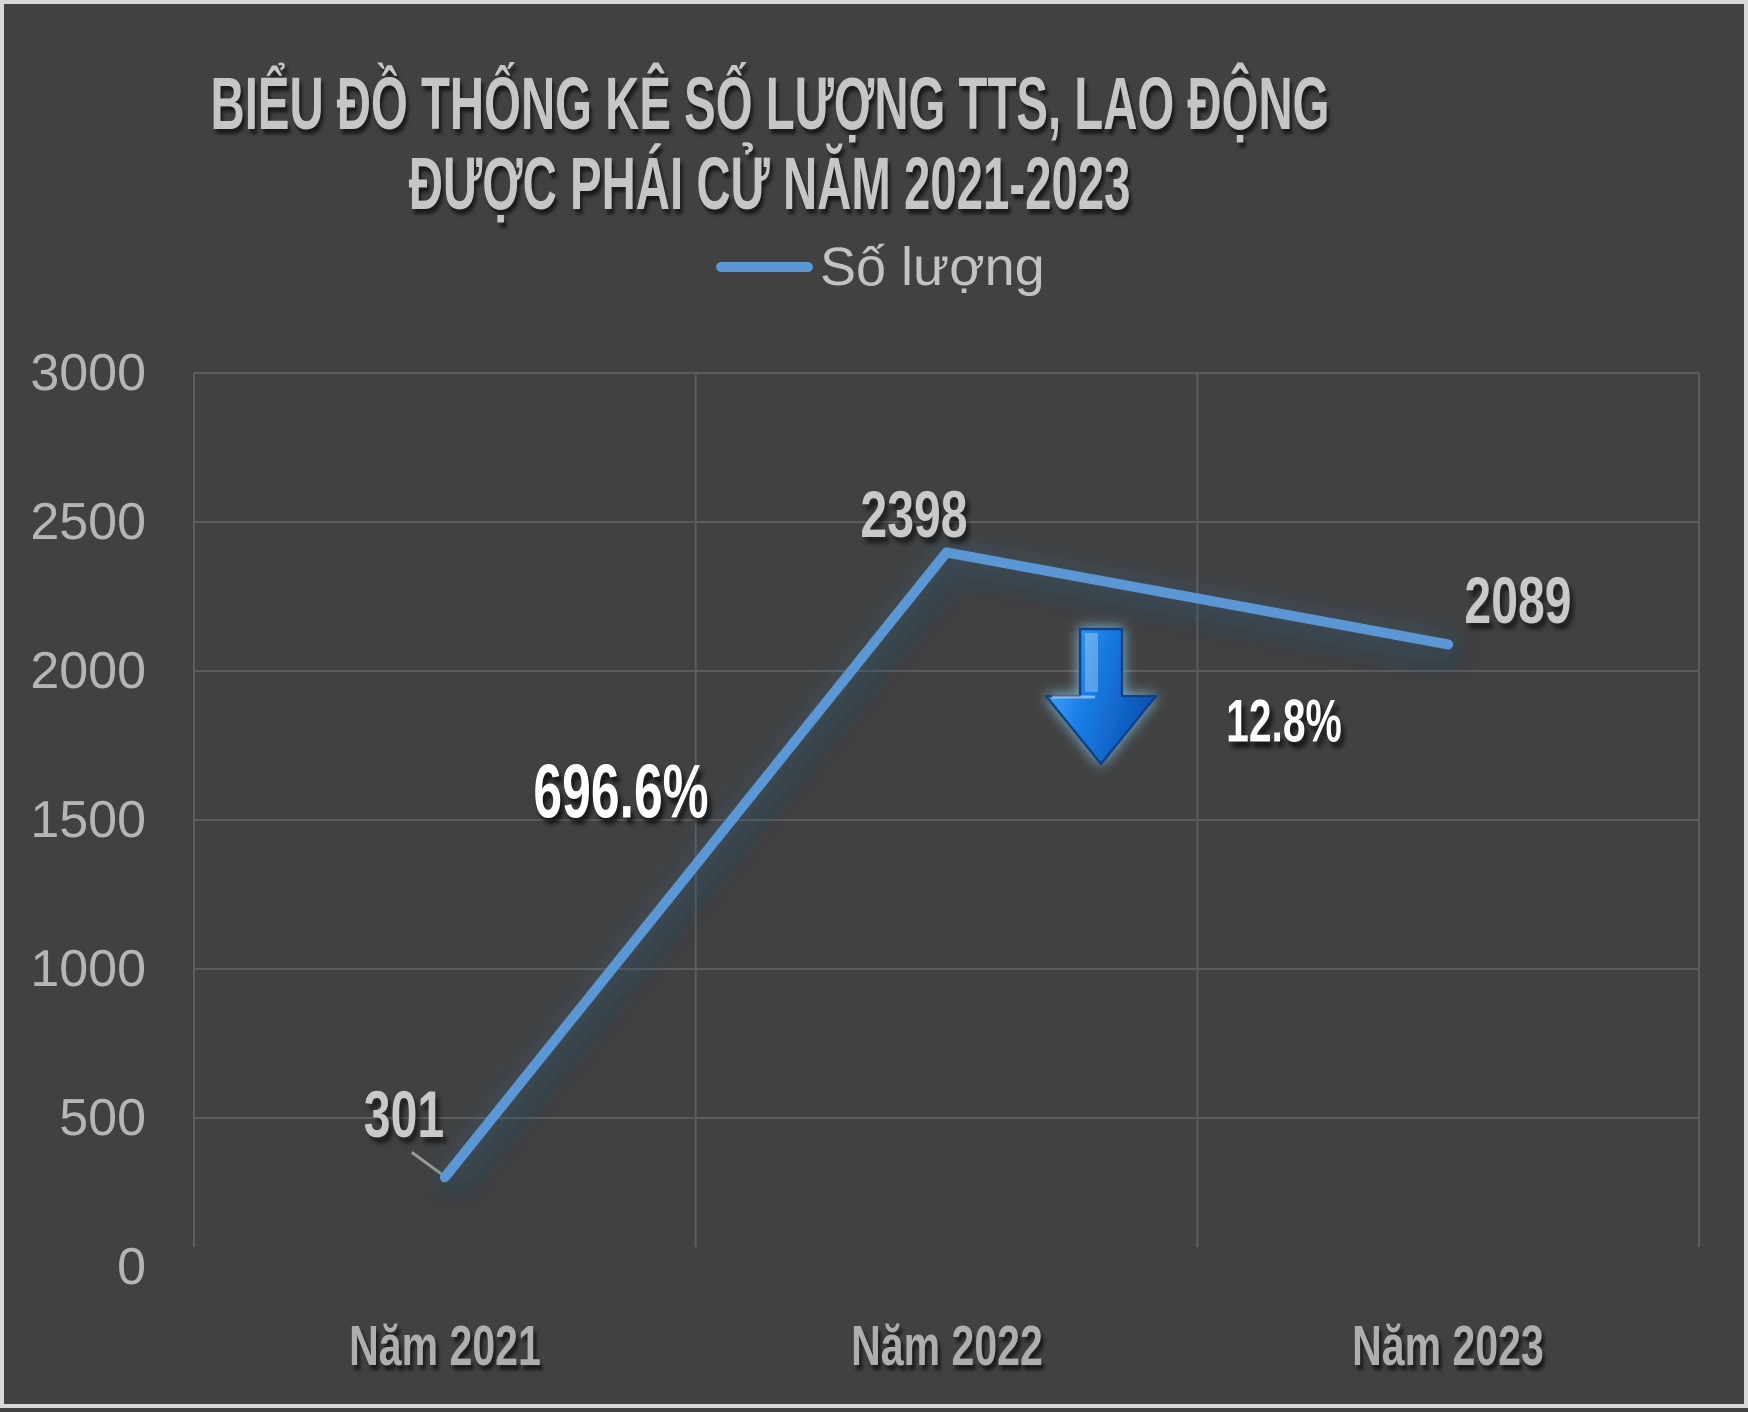 The image size is (1748, 1412). I want to click on legend: Số lượng, so click(880, 267).